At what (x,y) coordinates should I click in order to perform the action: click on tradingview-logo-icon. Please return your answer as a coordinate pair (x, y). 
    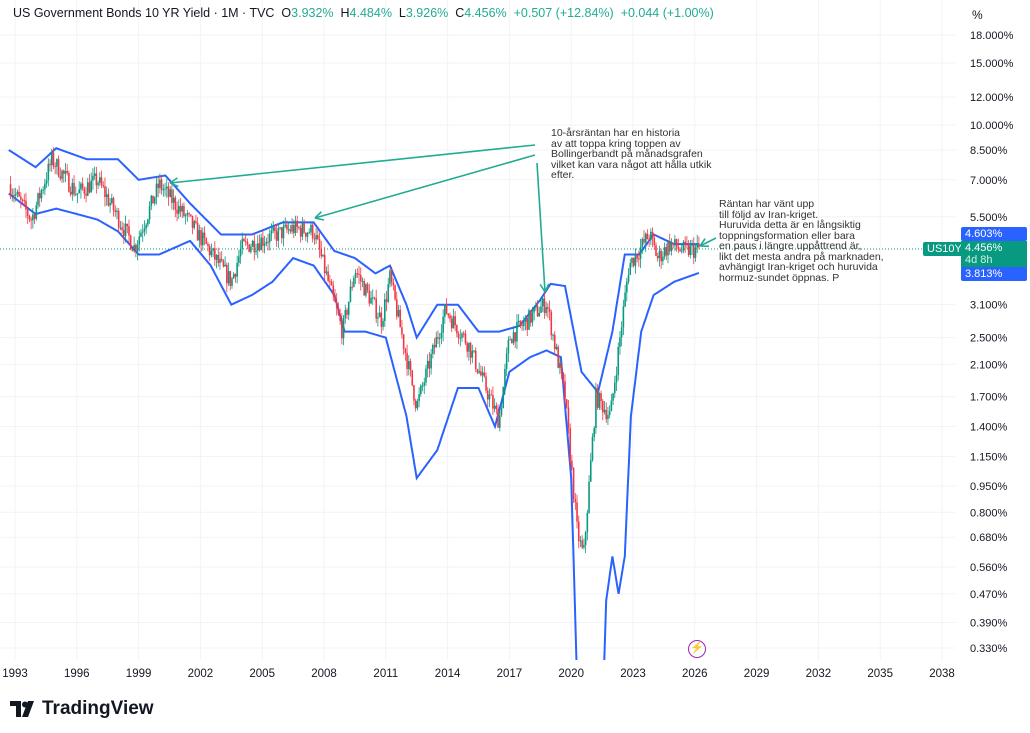
    Looking at the image, I should click on (22, 709).